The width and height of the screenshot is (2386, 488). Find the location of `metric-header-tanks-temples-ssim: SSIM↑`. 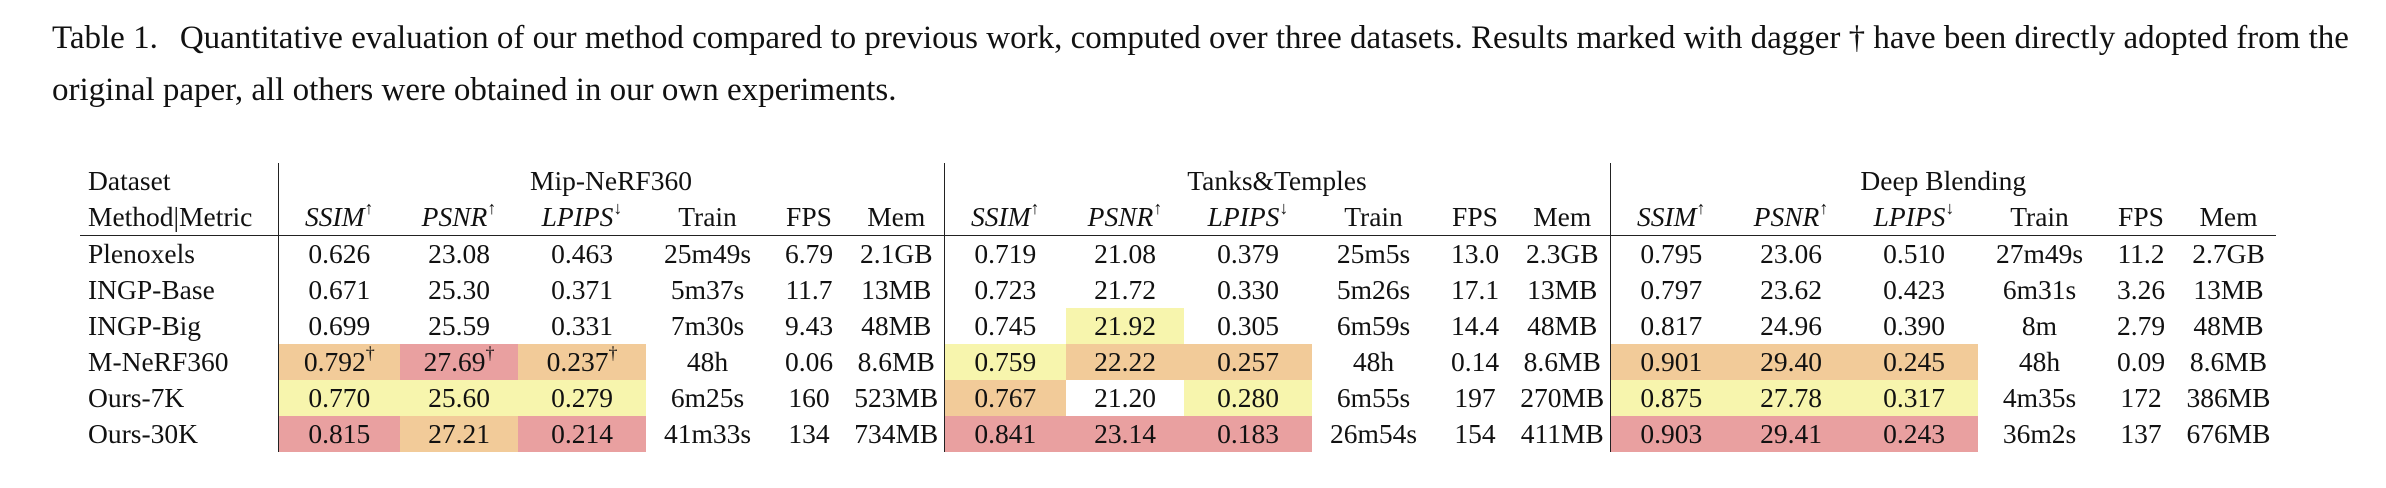

metric-header-tanks-temples-ssim: SSIM↑ is located at coordinates (1004, 217).